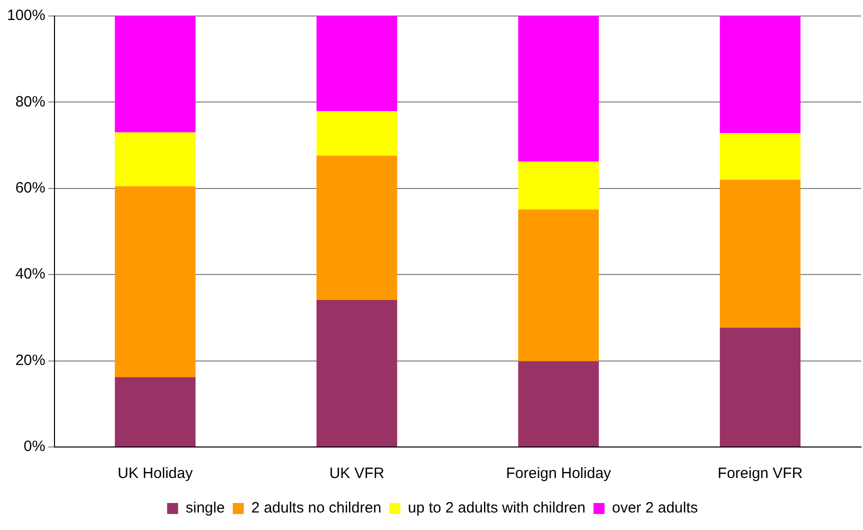 The width and height of the screenshot is (863, 530). I want to click on x-tick-label: Foreign VFR, so click(760, 473).